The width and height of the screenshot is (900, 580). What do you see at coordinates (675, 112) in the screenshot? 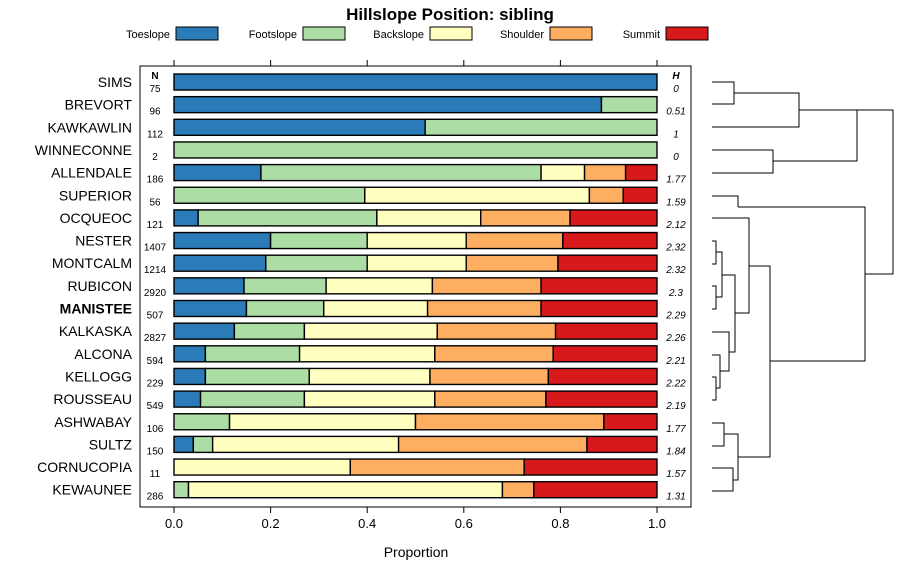
I see `h-value: 0.51` at bounding box center [675, 112].